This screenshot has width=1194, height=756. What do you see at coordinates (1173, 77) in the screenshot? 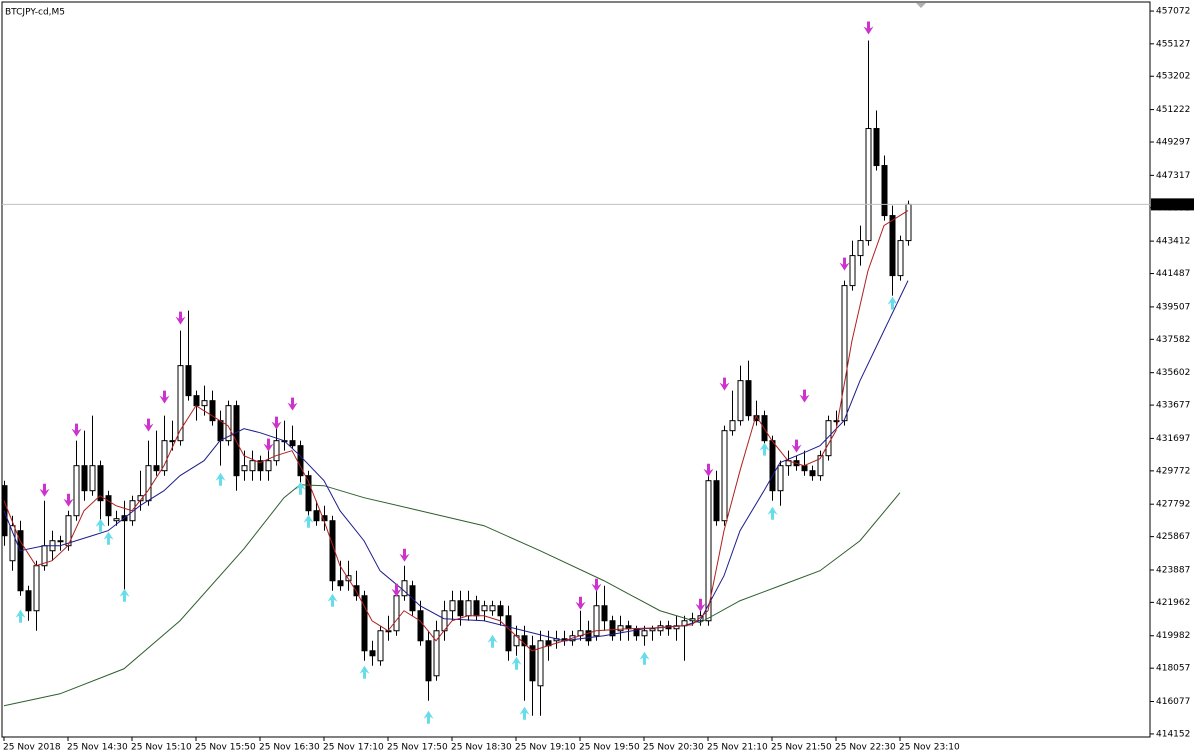
I see `y-tick-label: 453202` at bounding box center [1173, 77].